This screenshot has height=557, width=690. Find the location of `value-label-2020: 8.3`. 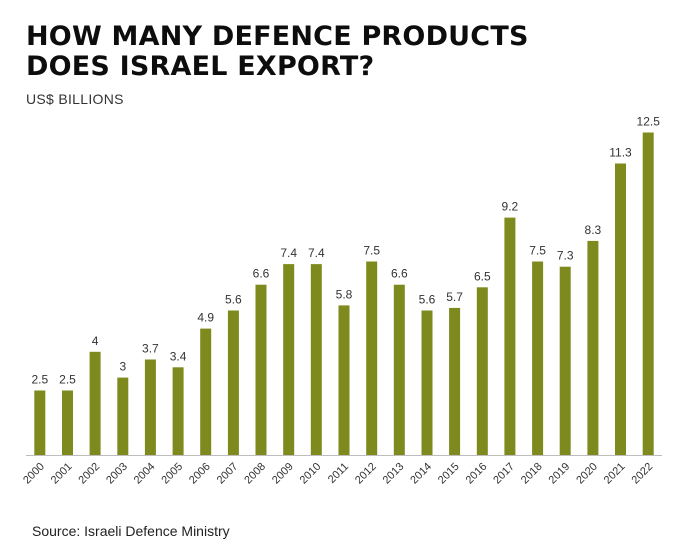

value-label-2020: 8.3 is located at coordinates (593, 230).